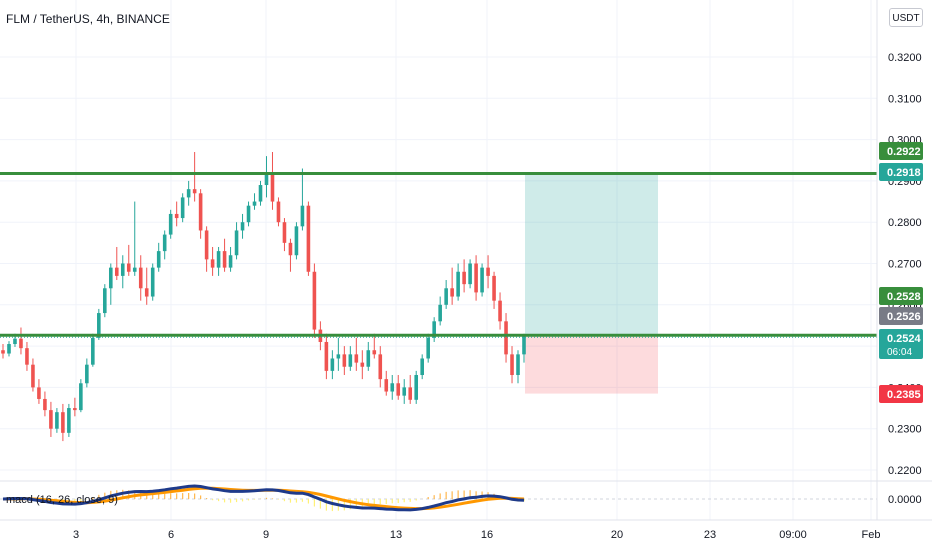 This screenshot has width=932, height=550. Describe the element at coordinates (904, 297) in the screenshot. I see `price-tag-label: 0.2528` at that location.